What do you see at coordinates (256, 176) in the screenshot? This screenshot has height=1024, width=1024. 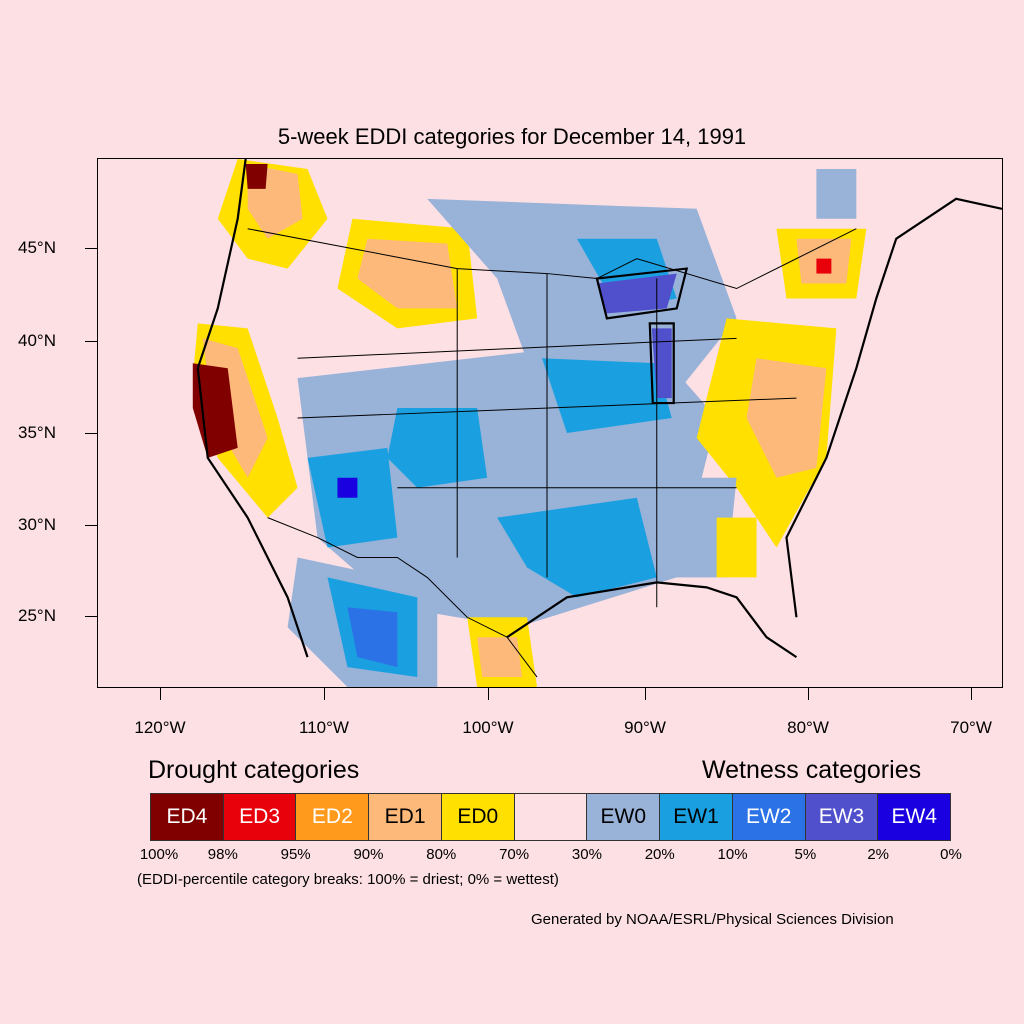 I see `region-pacific-northwest-ed4` at bounding box center [256, 176].